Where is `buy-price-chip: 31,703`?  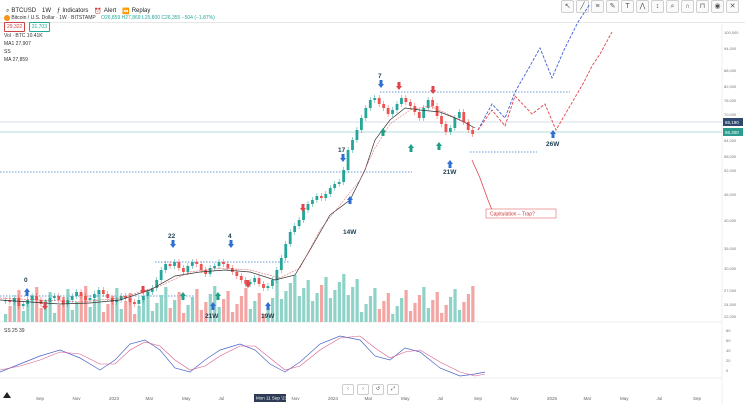
buy-price-chip: 31,703 is located at coordinates (39, 27).